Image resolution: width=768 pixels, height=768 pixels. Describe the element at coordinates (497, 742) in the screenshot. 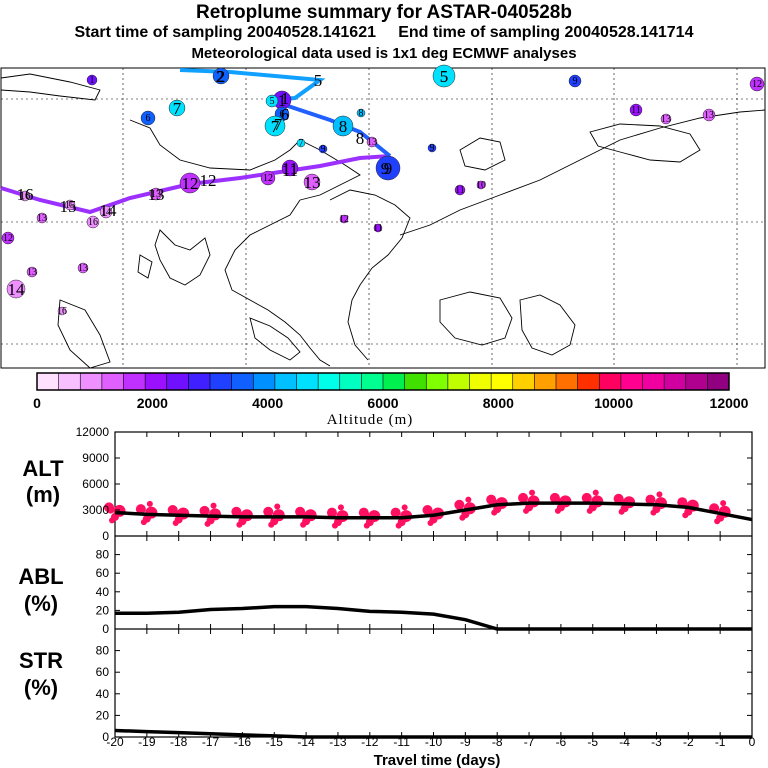

I see `x-tick-label: -8` at that location.